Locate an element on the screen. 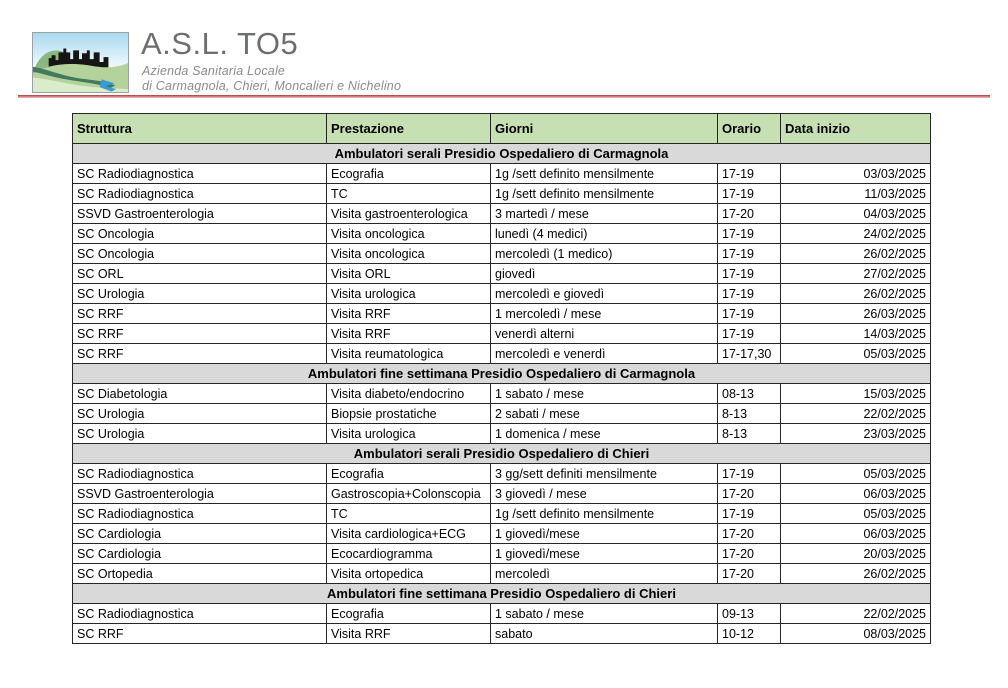 The image size is (1008, 688). cell-data-inizio: 14/03/2025 is located at coordinates (855, 333).